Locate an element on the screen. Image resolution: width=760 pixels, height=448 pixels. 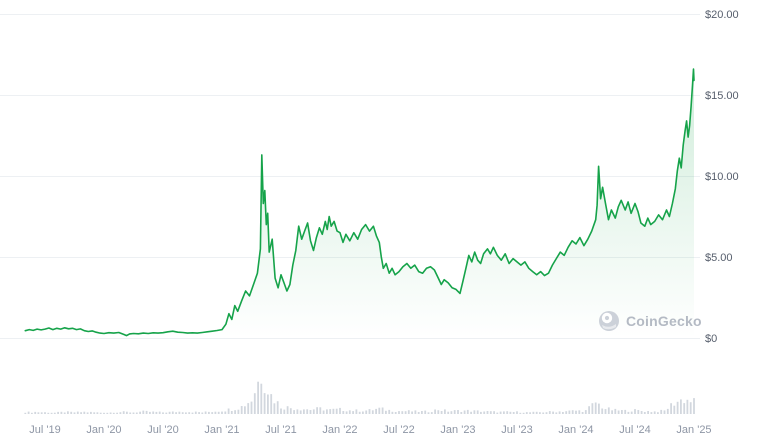
x-axis-label: Jul '22 is located at coordinates (398, 430).